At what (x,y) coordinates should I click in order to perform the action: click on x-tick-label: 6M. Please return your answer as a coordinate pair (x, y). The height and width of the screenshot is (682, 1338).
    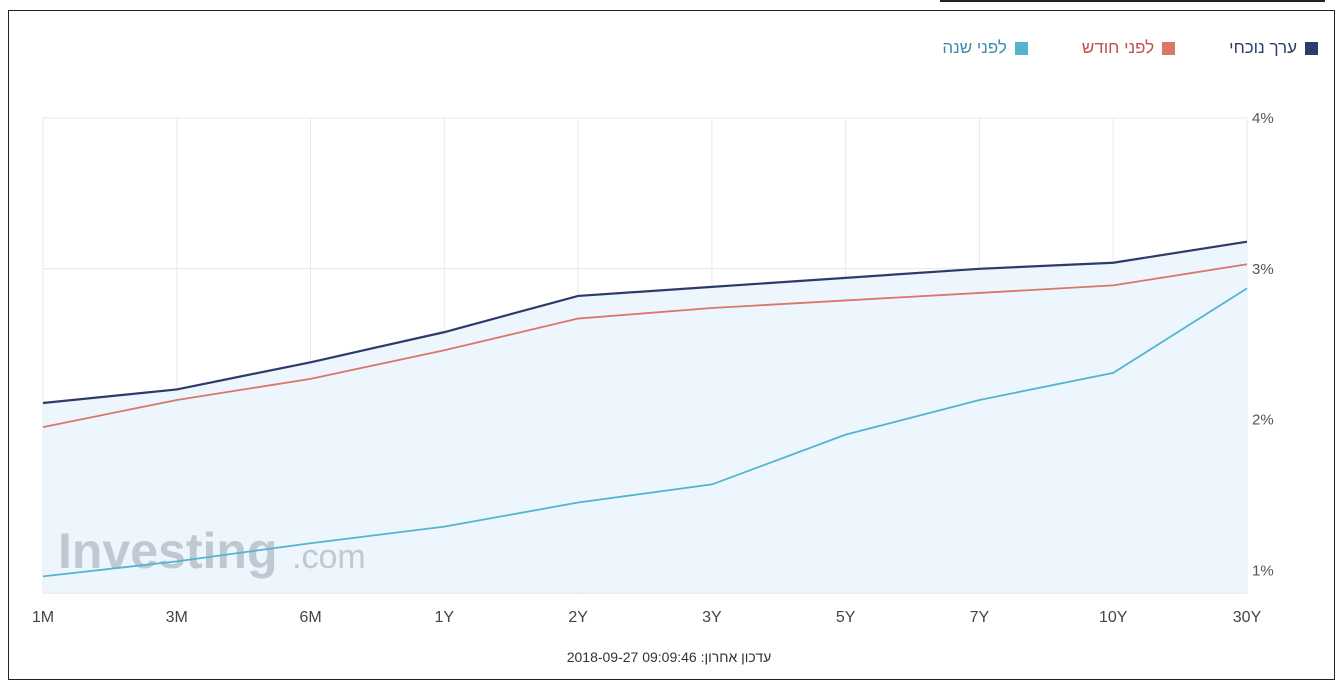
    Looking at the image, I should click on (310, 617).